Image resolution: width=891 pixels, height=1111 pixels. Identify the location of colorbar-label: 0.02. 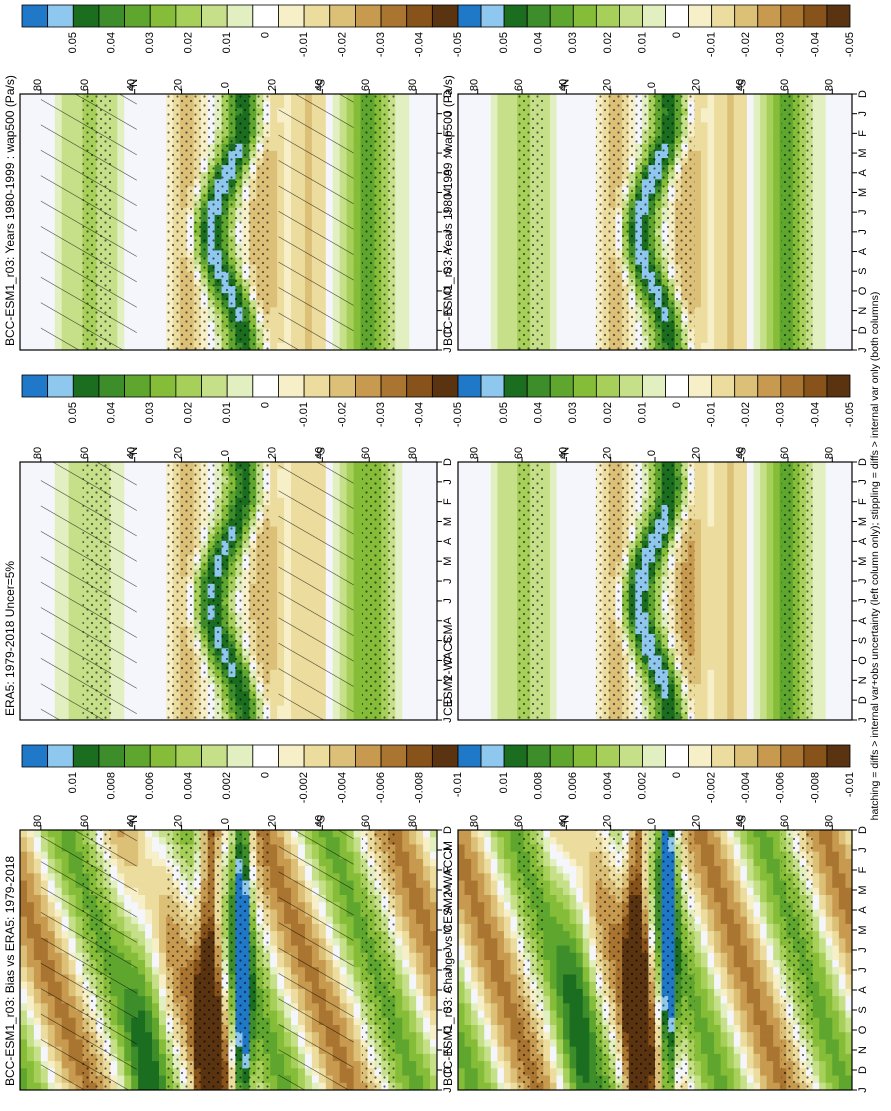
(189, 42).